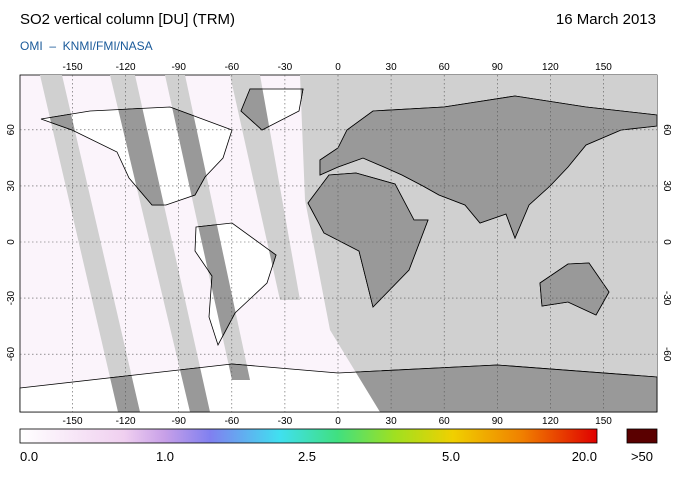  Describe the element at coordinates (126, 421) in the screenshot. I see `lon-label-bottom: -120` at that location.